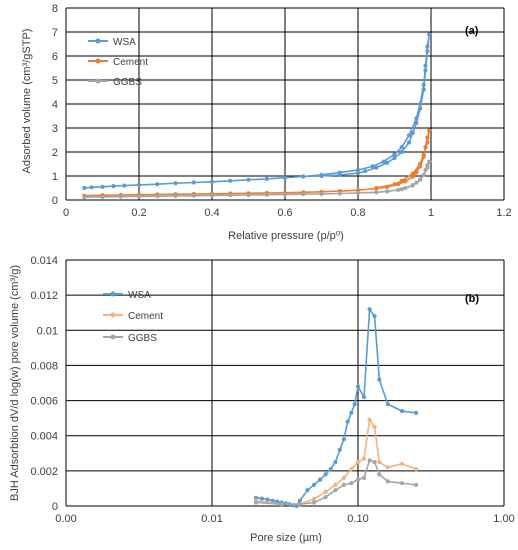 This screenshot has height=550, width=518. I want to click on panel-a-x-tick-label: 0.6, so click(284, 213).